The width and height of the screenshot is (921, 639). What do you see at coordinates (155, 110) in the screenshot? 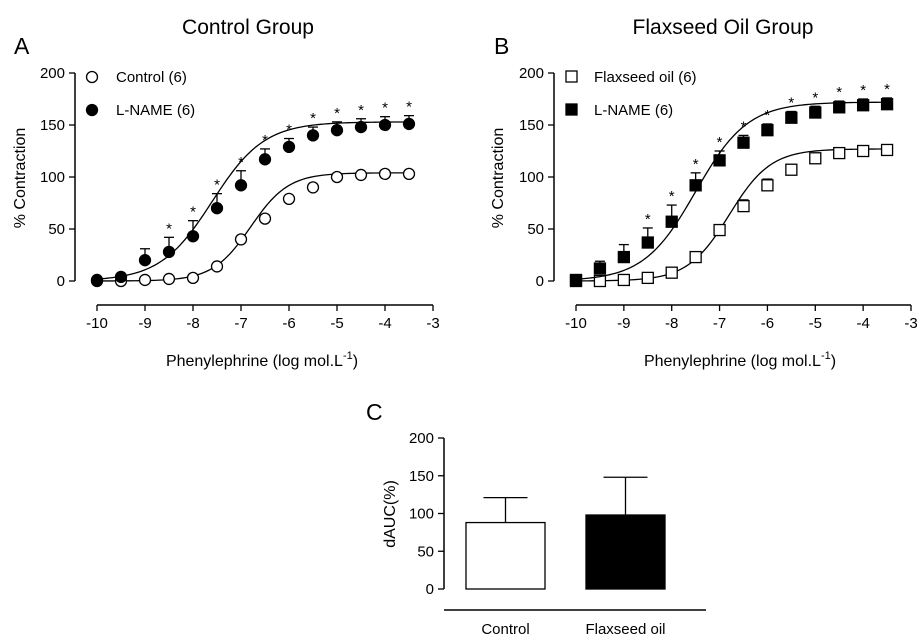
I see `legend-label-lname-a: L-NAME (6)` at bounding box center [155, 110].